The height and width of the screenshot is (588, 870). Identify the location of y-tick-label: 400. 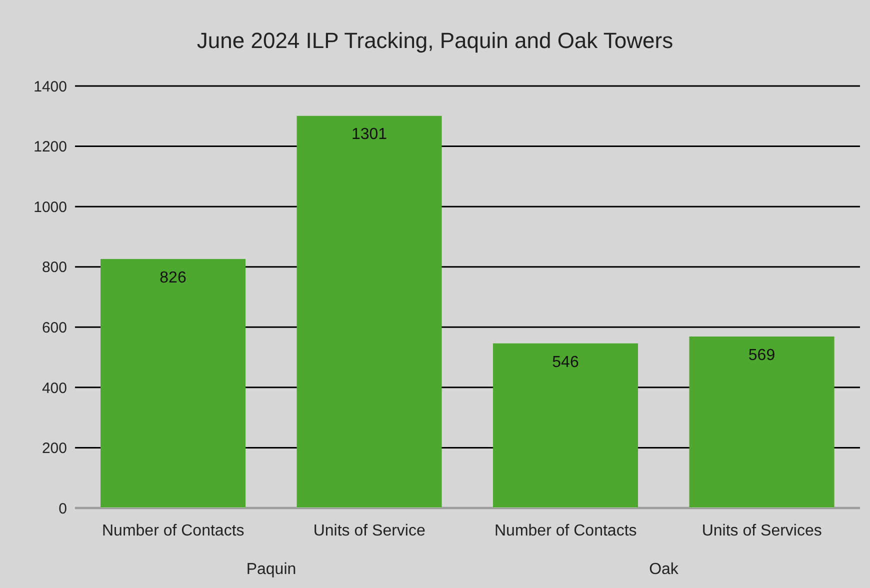
(54, 388).